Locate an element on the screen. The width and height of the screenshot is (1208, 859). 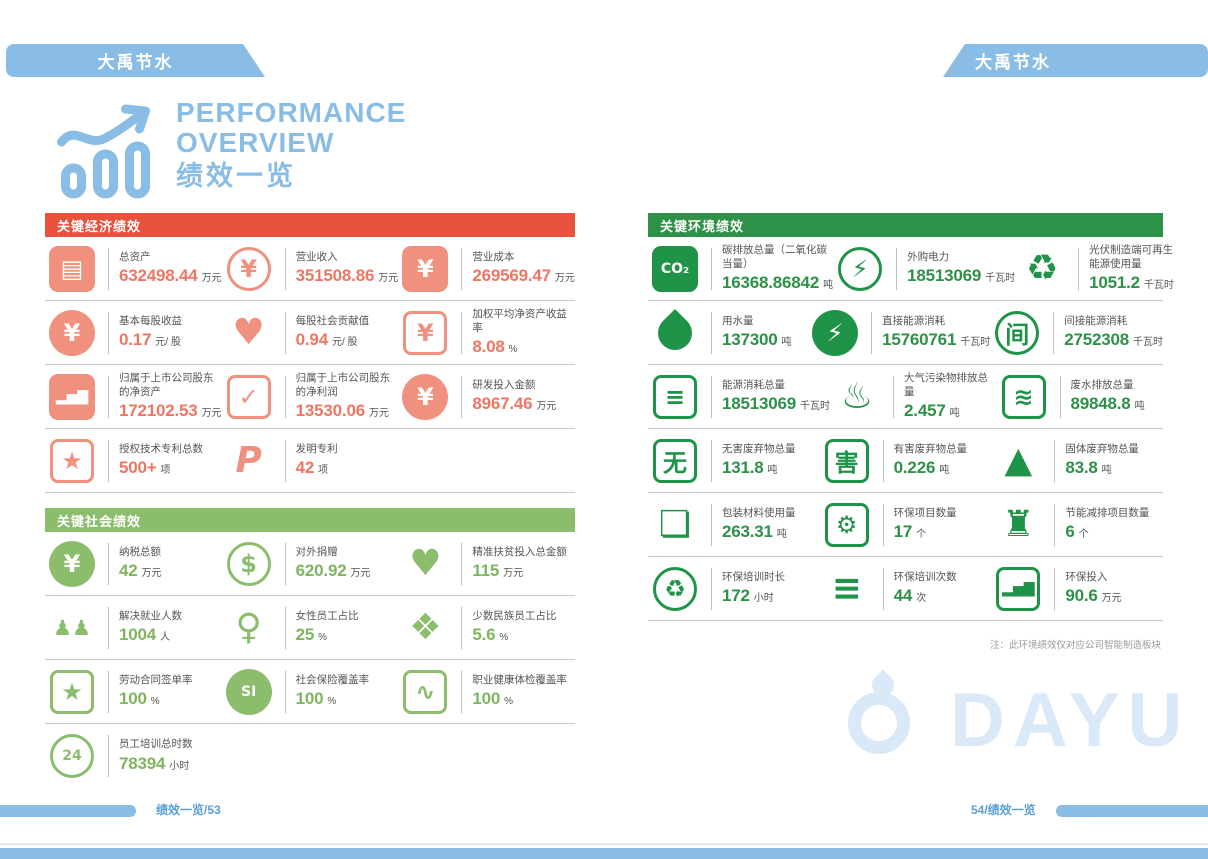
metric-card: ♥ 精准扶贫投入总金额 115 万元 is located at coordinates (486, 563).